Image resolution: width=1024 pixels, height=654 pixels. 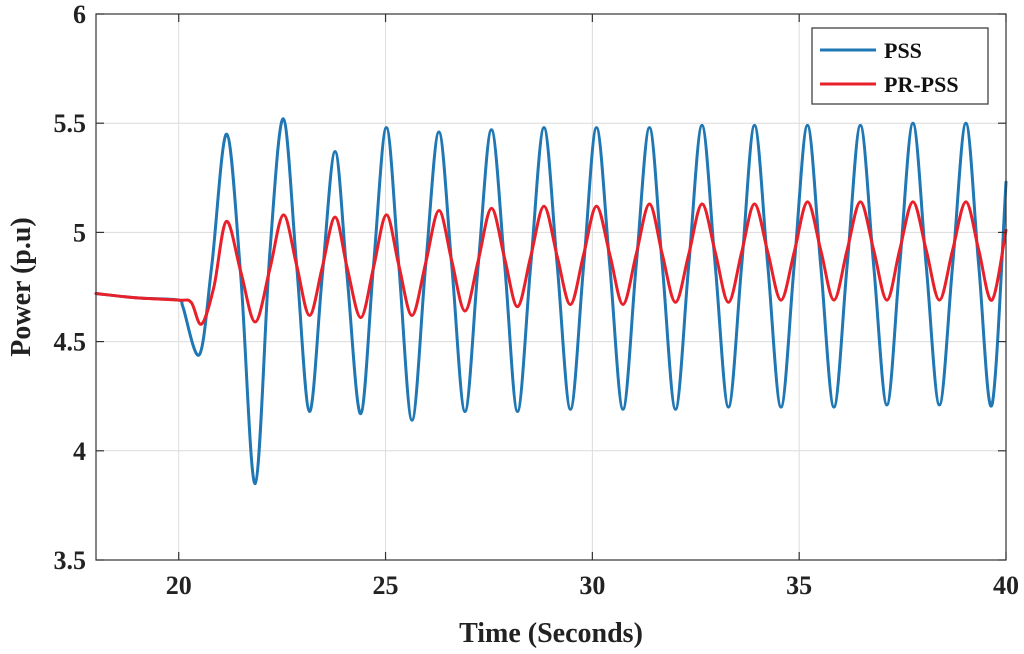 What do you see at coordinates (921, 84) in the screenshot?
I see `legend-entry-pr-pss: PR-PSS` at bounding box center [921, 84].